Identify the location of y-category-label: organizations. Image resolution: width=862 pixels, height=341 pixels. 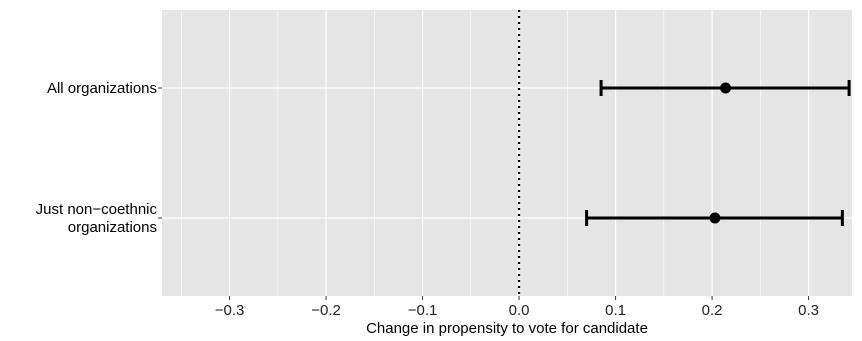
(112, 227).